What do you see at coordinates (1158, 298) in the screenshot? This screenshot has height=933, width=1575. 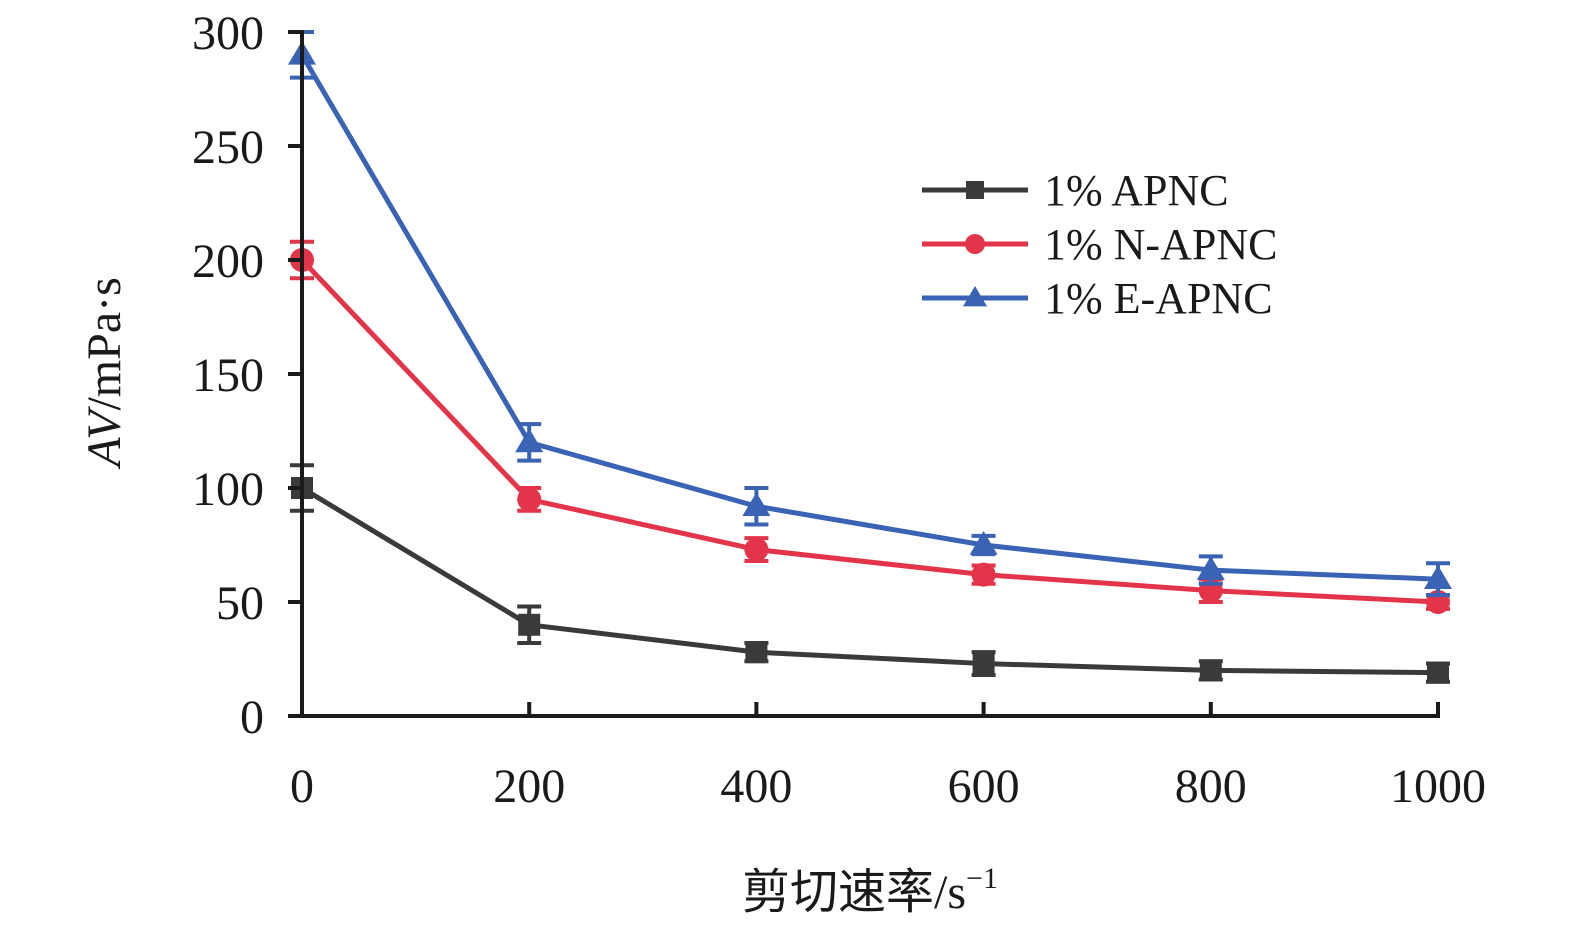 I see `legend-label: 1% E-APNC` at bounding box center [1158, 298].